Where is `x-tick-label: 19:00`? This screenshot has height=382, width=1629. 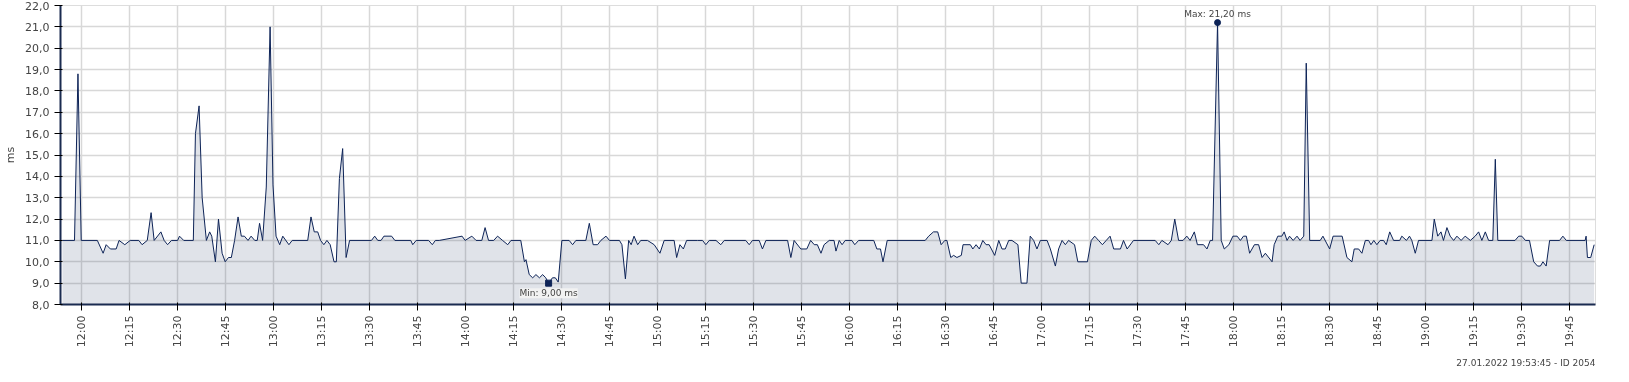
x-tick-label: 19:00 is located at coordinates (1425, 331).